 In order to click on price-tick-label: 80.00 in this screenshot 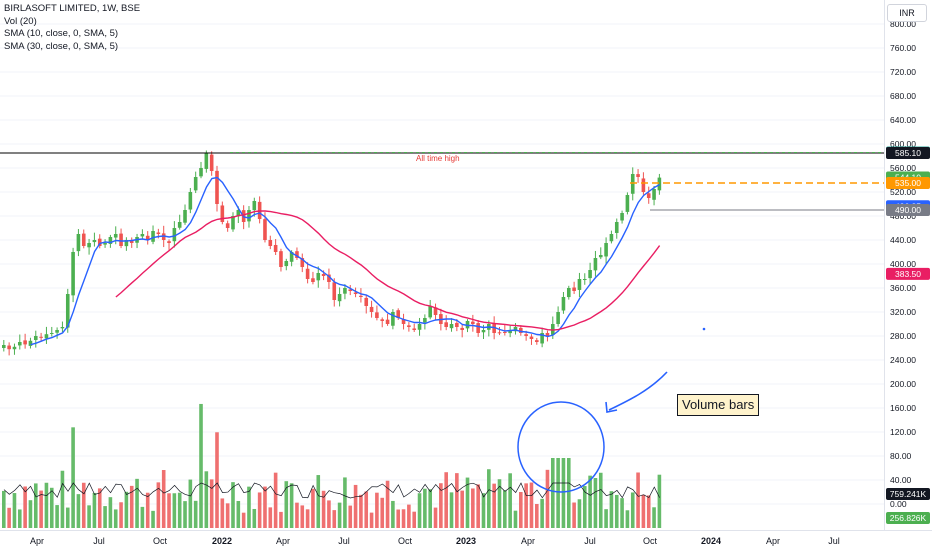, I will do `click(901, 456)`.